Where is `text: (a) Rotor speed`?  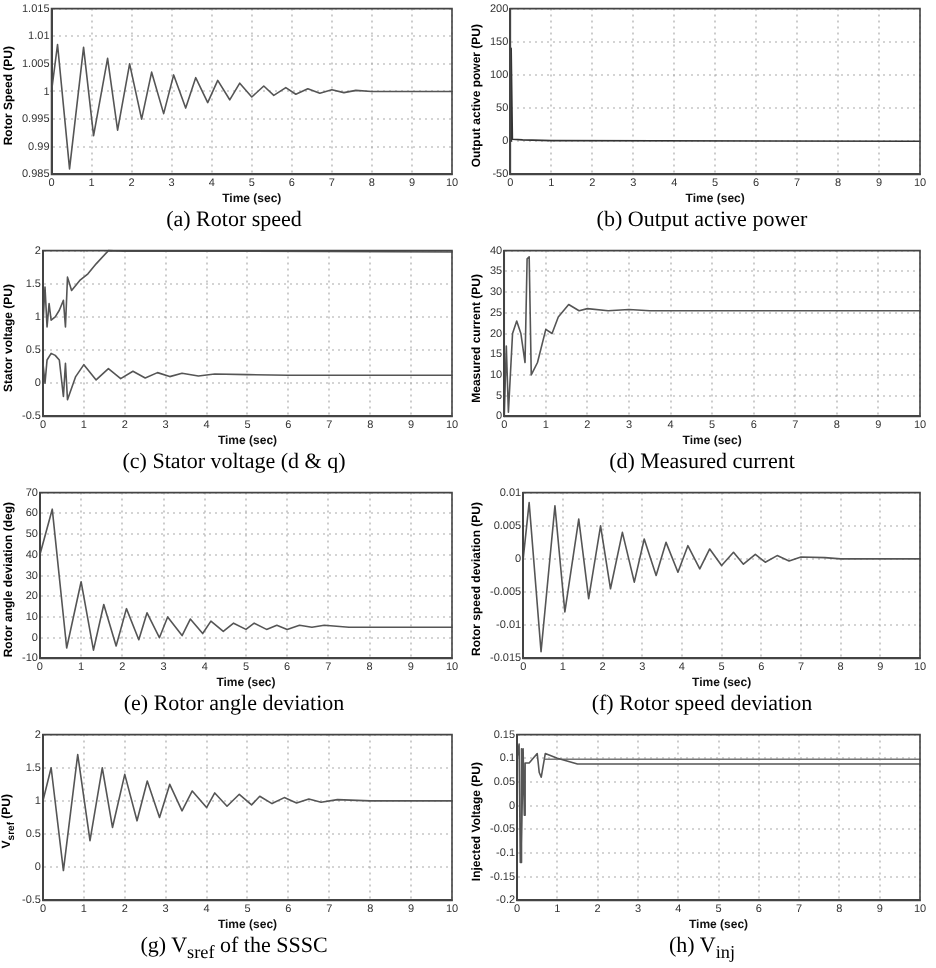 text: (a) Rotor speed is located at coordinates (234, 220).